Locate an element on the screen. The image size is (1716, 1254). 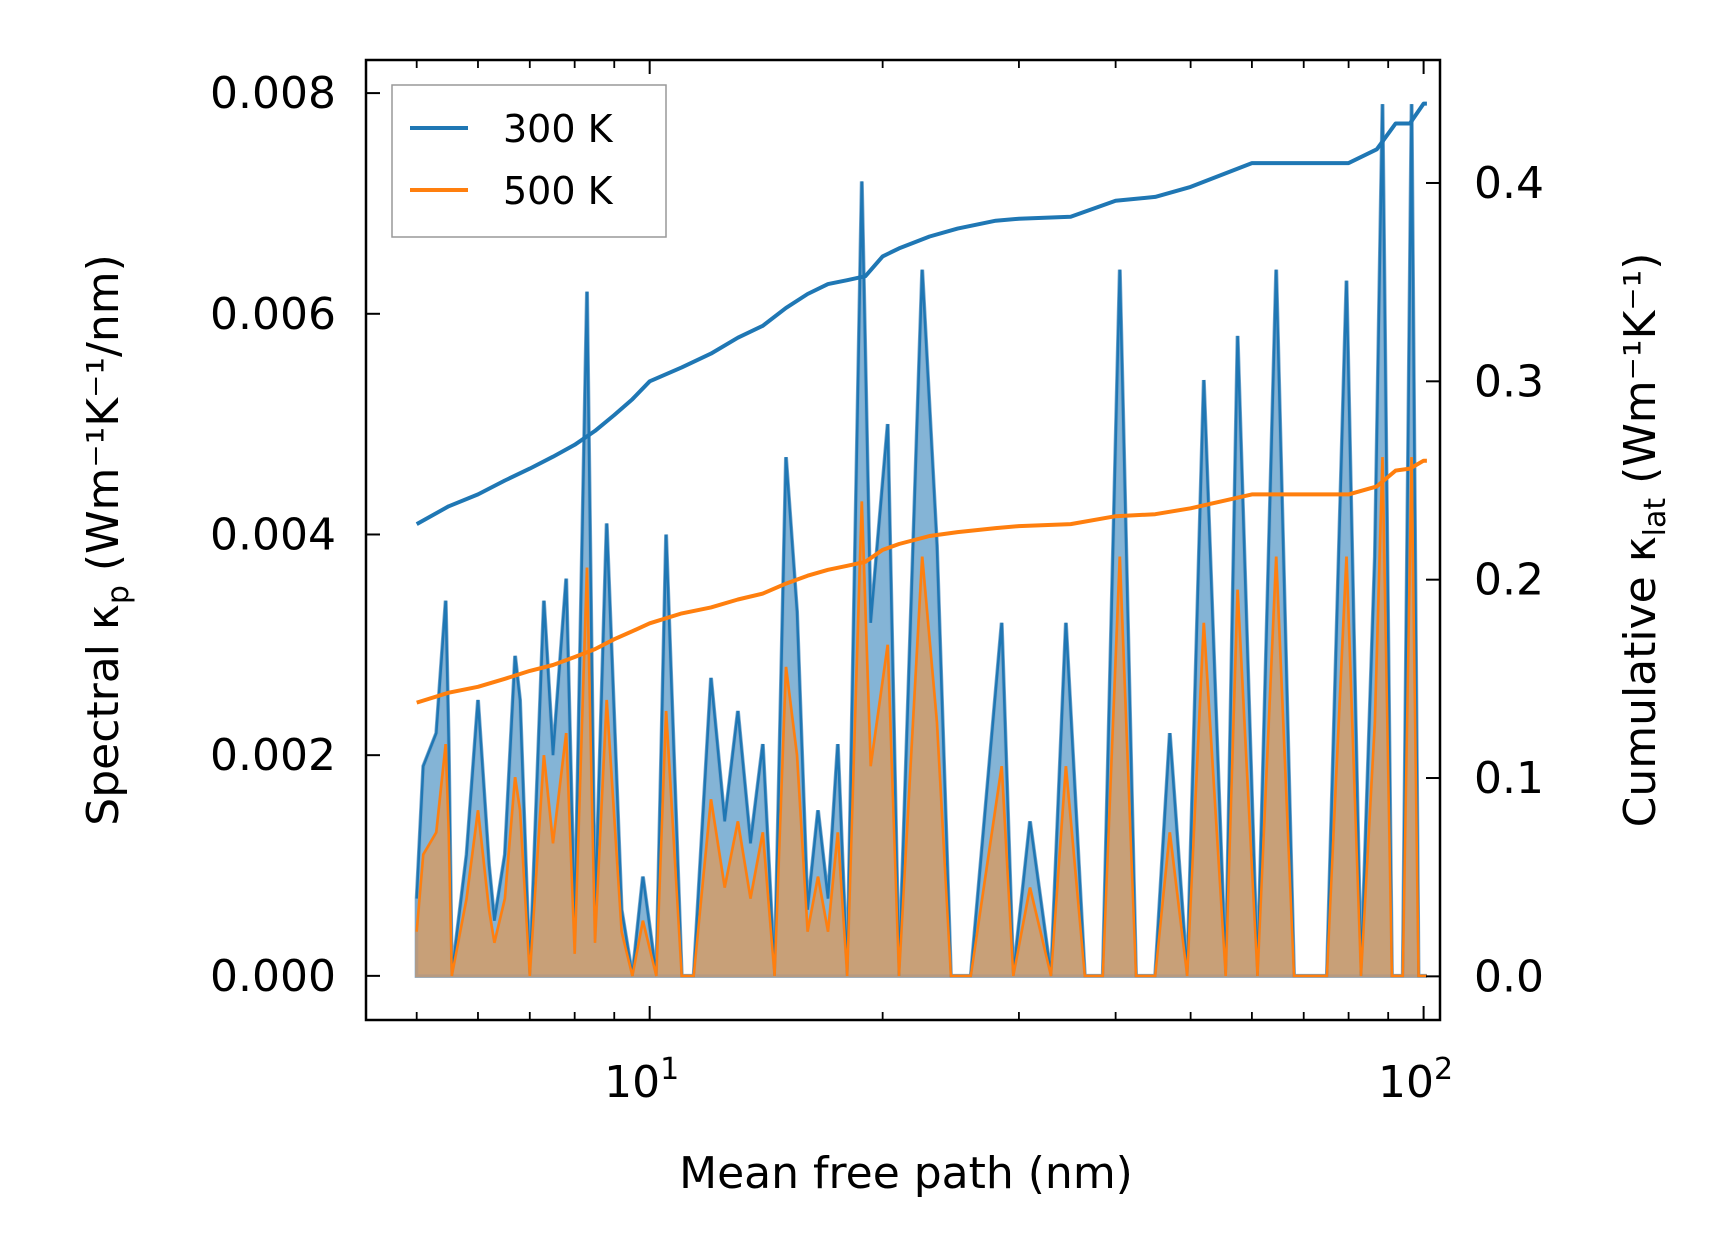
y-left-tick-label: 0.004 is located at coordinates (273, 534).